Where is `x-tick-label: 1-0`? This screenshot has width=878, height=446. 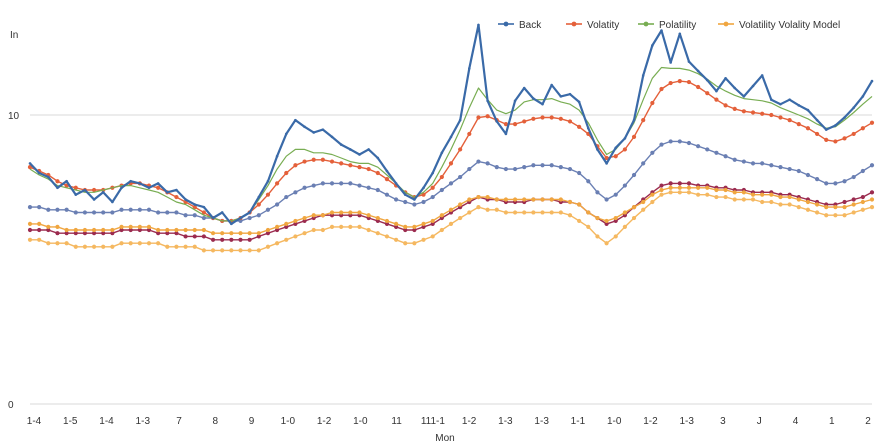
x-tick-label: 1-0 is located at coordinates (360, 421).